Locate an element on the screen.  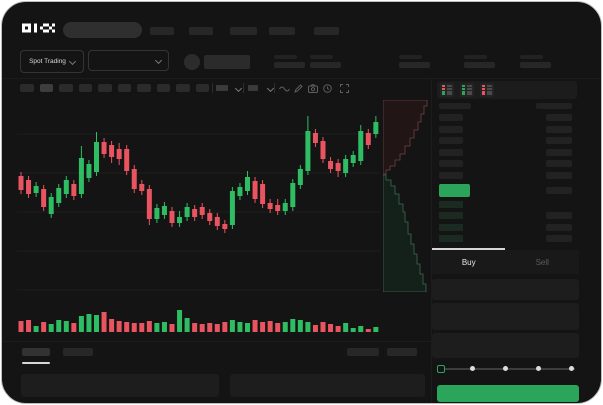
tab-buy: Buy is located at coordinates (469, 262).